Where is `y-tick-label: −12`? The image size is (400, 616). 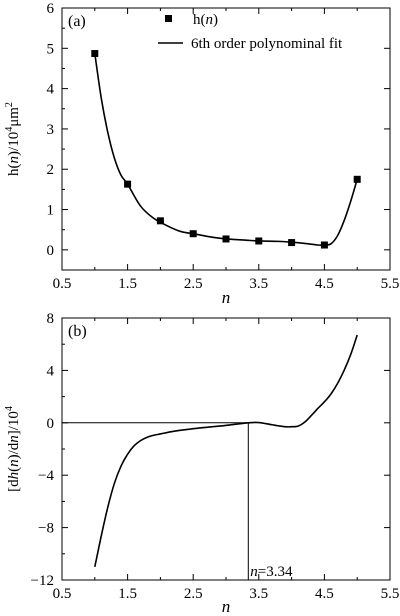 y-tick-label: −12 is located at coordinates (42, 581).